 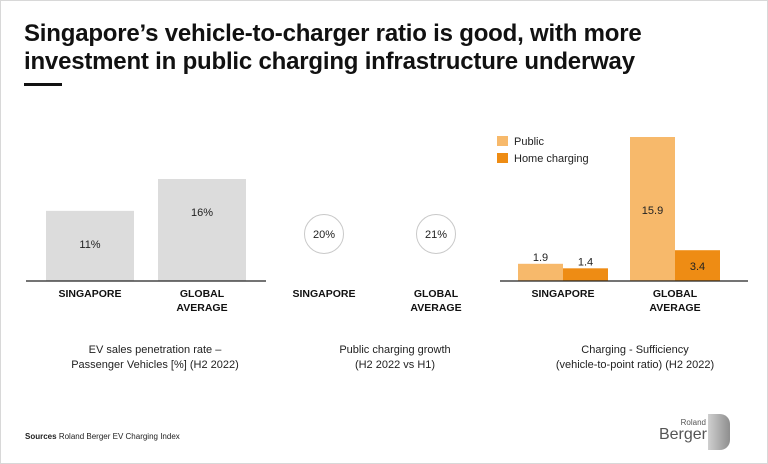 What do you see at coordinates (41, 436) in the screenshot?
I see `sources-label: Sources` at bounding box center [41, 436].